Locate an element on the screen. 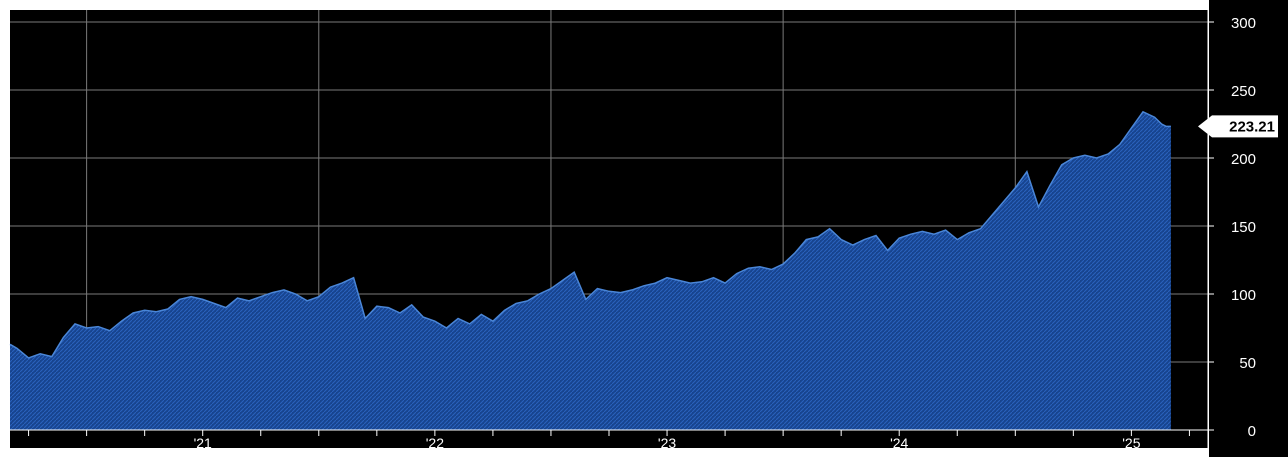  x-tick-label-1: '22 is located at coordinates (435, 443).